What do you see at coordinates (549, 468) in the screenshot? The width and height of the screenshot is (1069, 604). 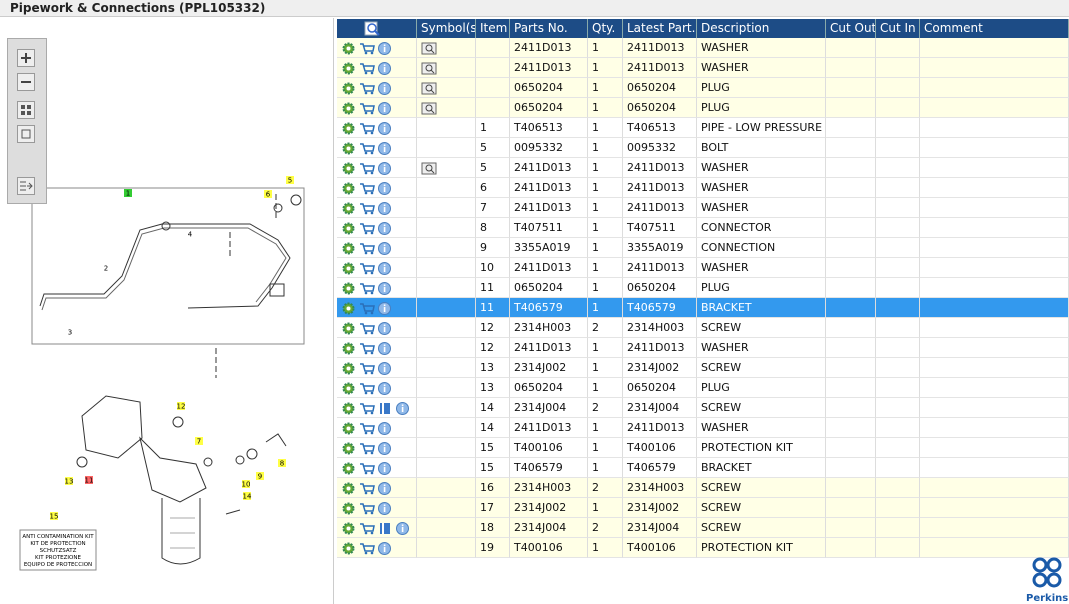 I see `parts-no-cell: T406579` at bounding box center [549, 468].